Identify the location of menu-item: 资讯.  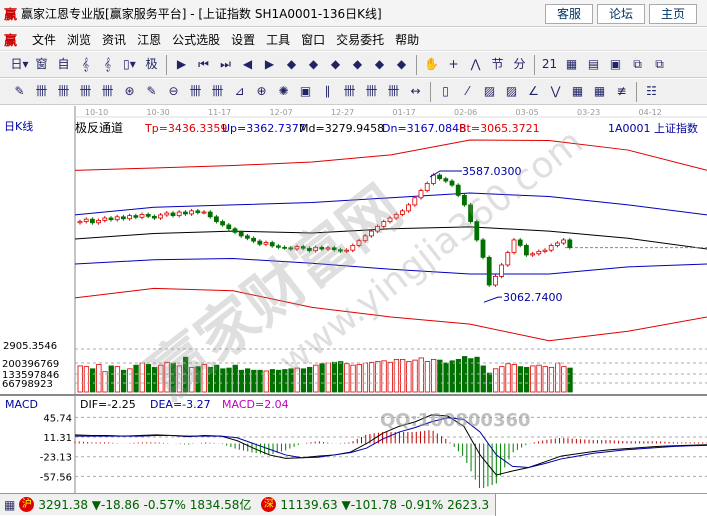
(114, 39).